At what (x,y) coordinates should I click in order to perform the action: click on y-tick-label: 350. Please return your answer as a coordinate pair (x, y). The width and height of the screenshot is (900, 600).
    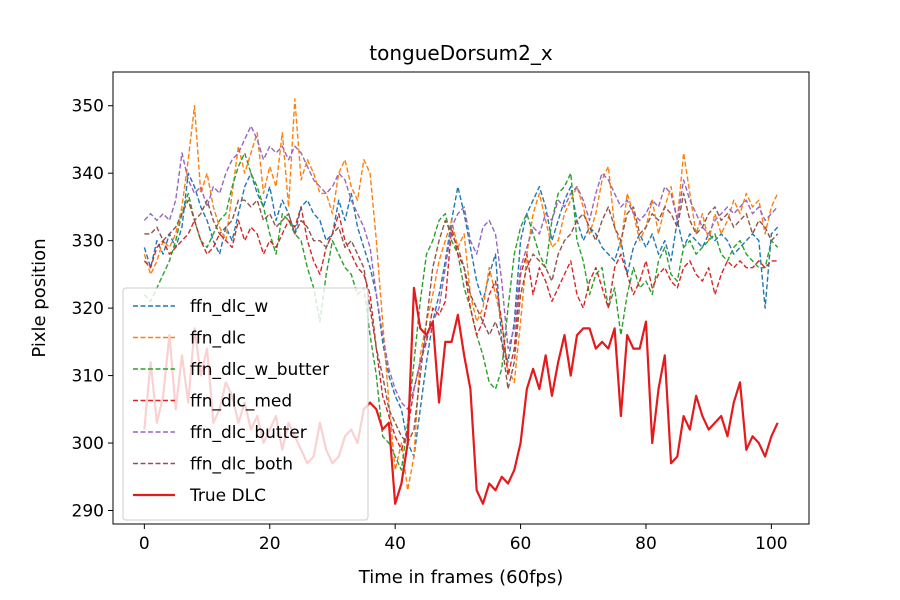
    Looking at the image, I should click on (88, 107).